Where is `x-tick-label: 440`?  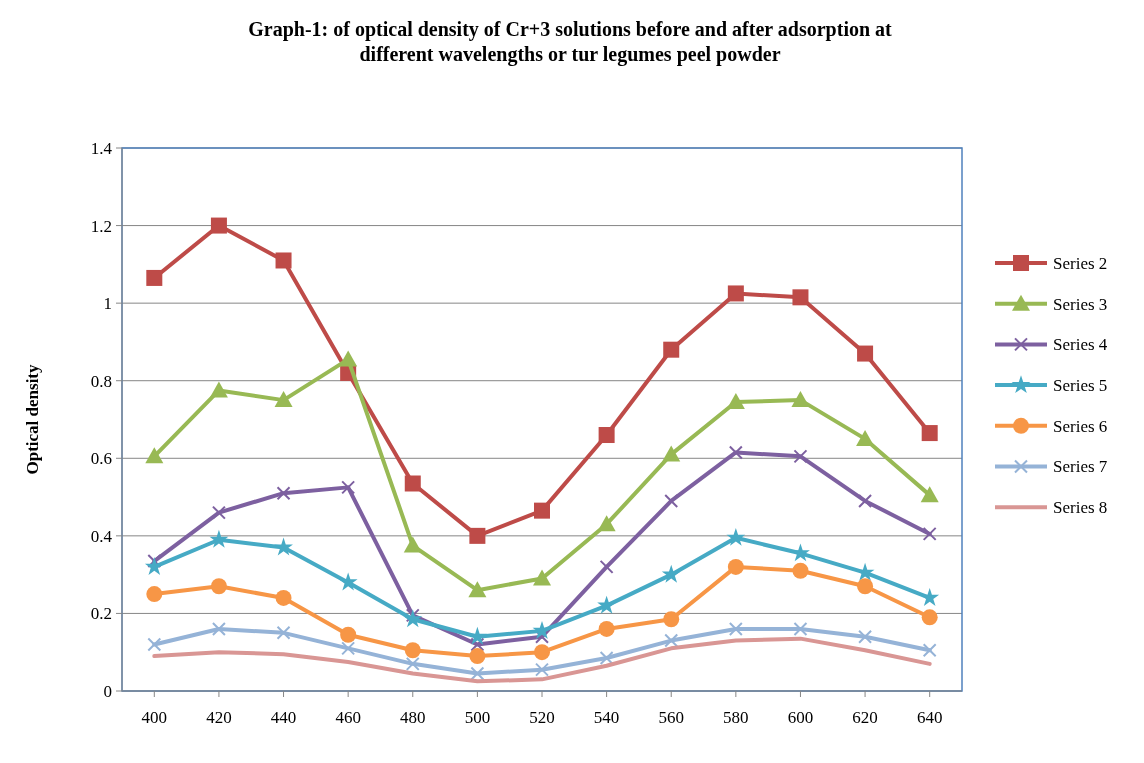
x-tick-label: 440 is located at coordinates (283, 717).